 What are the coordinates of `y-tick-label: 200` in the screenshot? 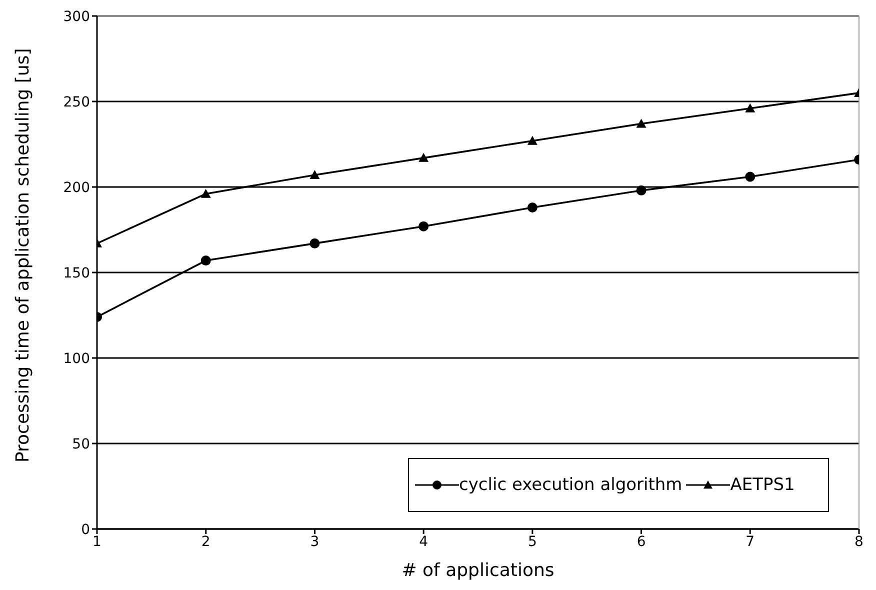 It's located at (76, 188).